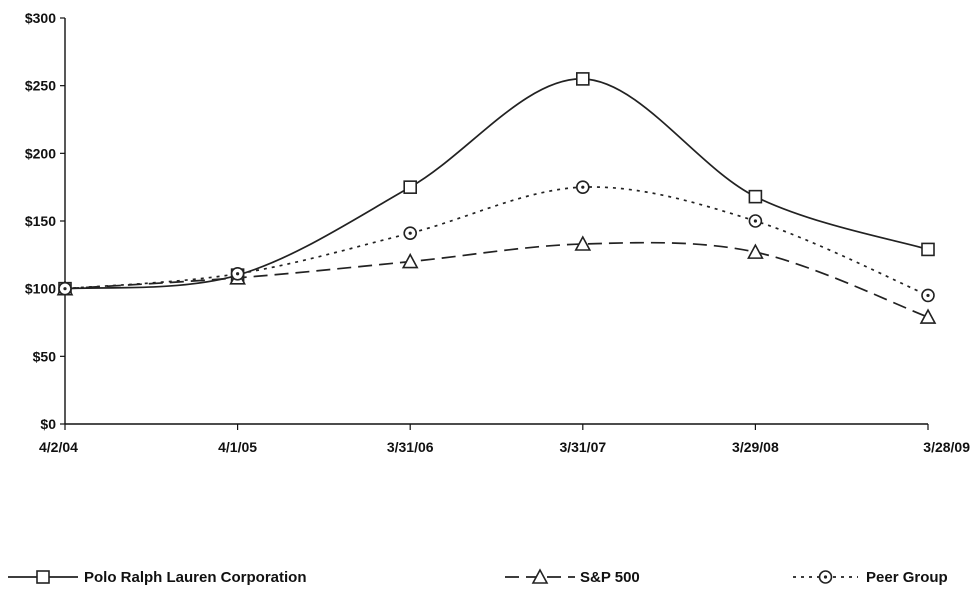 The width and height of the screenshot is (977, 592). I want to click on y-tick-label: $0, so click(48, 424).